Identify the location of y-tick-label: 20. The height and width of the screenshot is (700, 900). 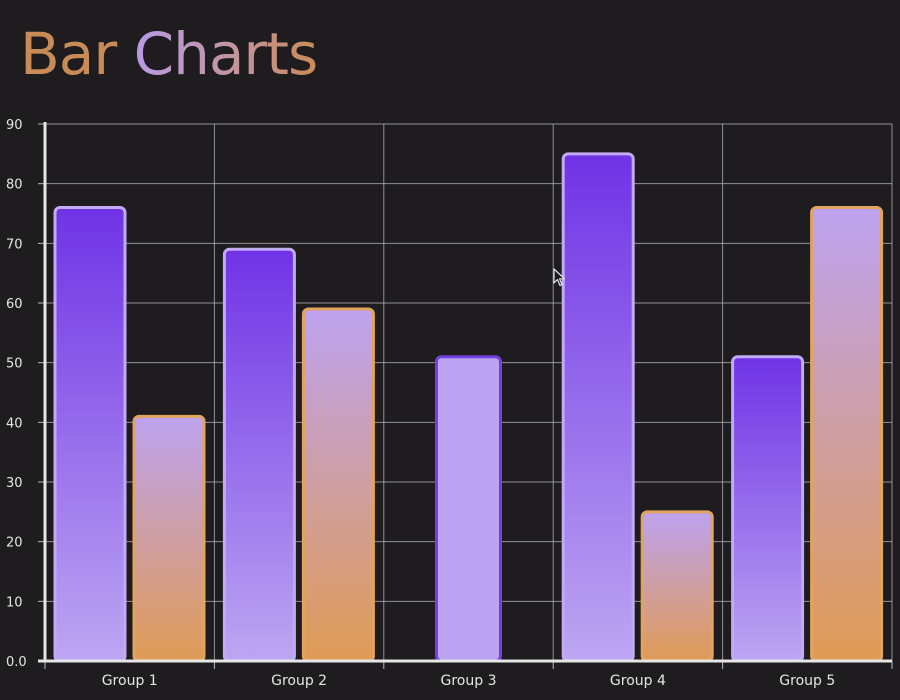
(14, 543).